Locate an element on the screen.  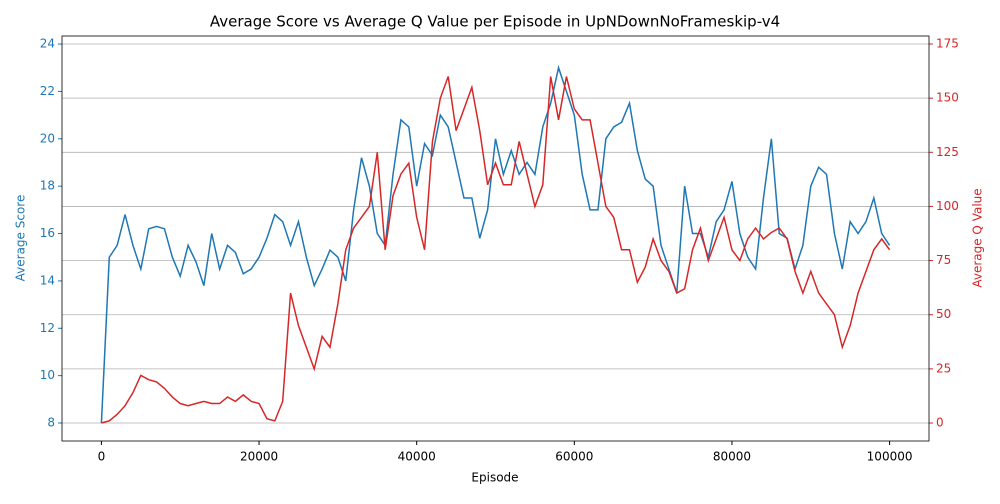
y2-tick-label: 0 is located at coordinates (940, 423).